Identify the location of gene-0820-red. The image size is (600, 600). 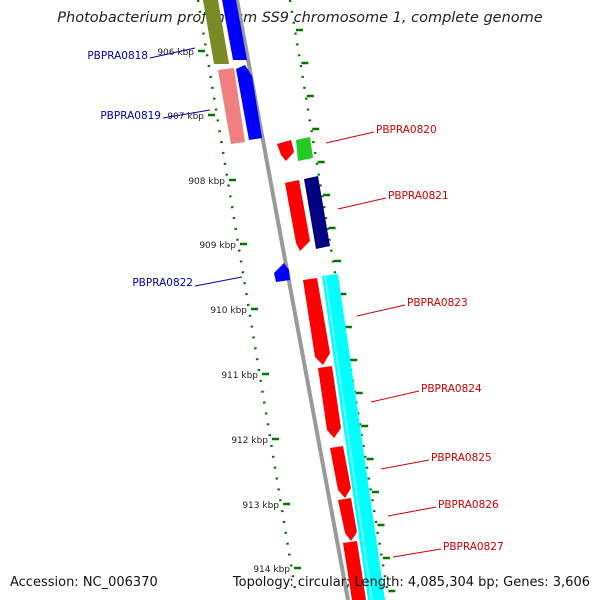
(285, 150).